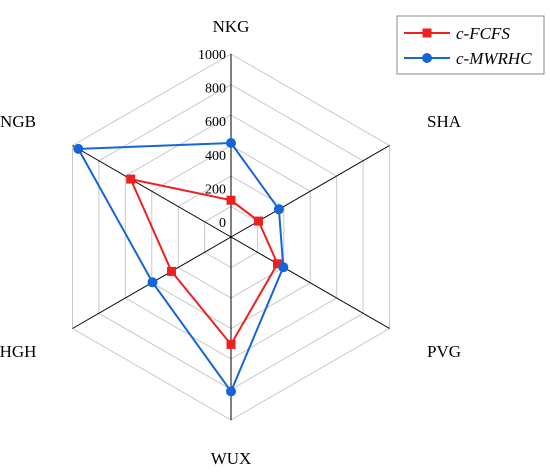 The height and width of the screenshot is (474, 550). What do you see at coordinates (212, 139) in the screenshot?
I see `radial-tick-labels: 0 200 400 600 800 1000` at bounding box center [212, 139].